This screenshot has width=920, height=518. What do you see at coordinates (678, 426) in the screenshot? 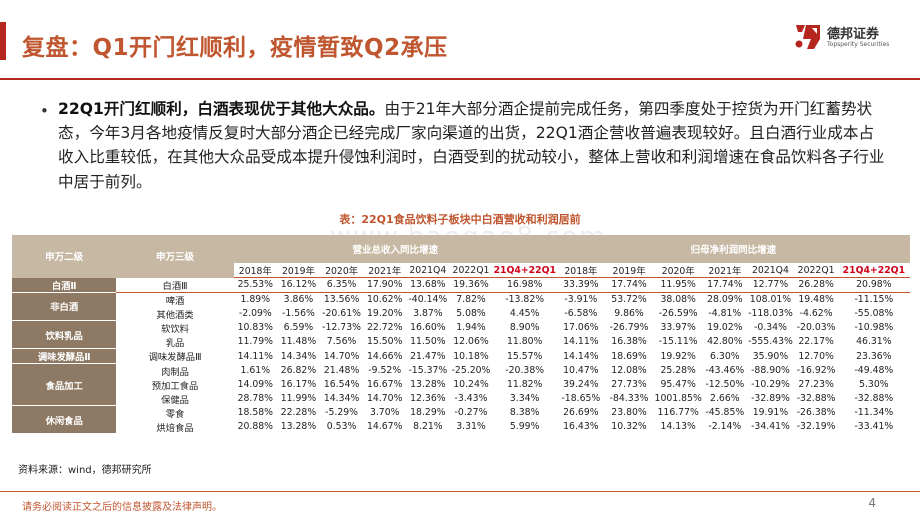
I see `profit-growth-cell: 14.13%` at bounding box center [678, 426].